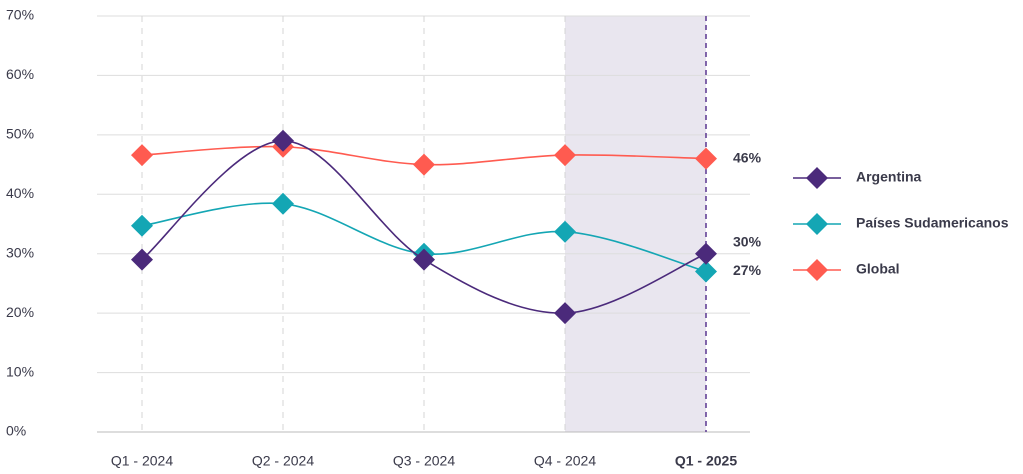 This screenshot has width=1023, height=474. I want to click on y-tick-label: 10%, so click(20, 371).